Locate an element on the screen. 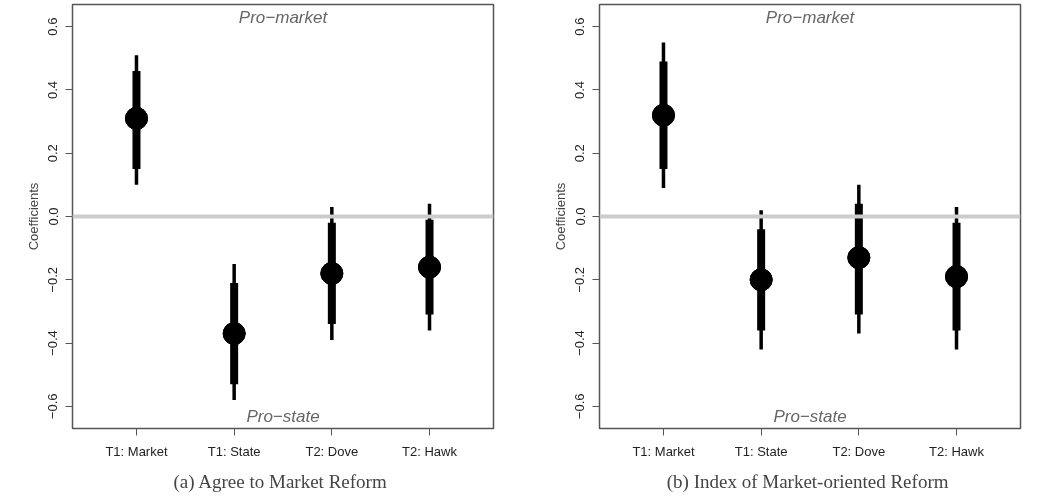  text: (b) Index of Market-oriented Reform is located at coordinates (807, 481).